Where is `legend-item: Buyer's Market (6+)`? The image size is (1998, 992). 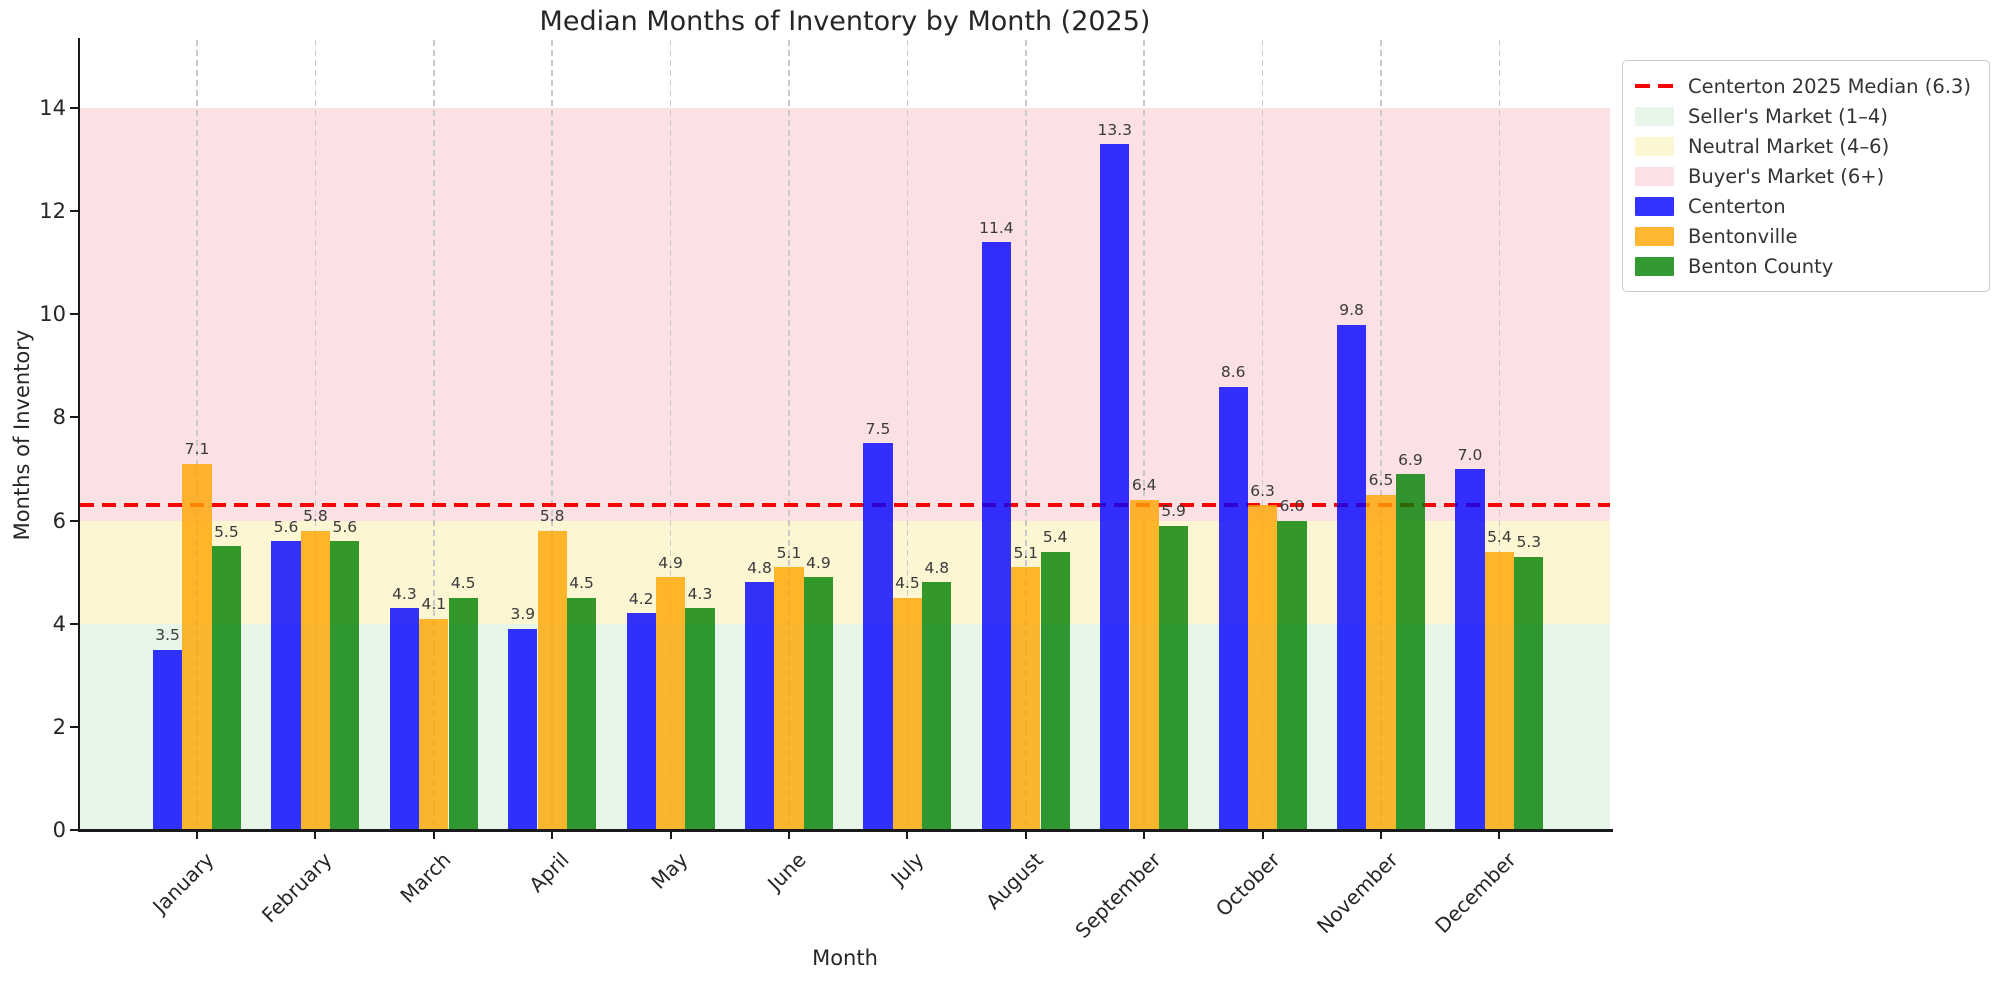
legend-item: Buyer's Market (6+) is located at coordinates (1806, 176).